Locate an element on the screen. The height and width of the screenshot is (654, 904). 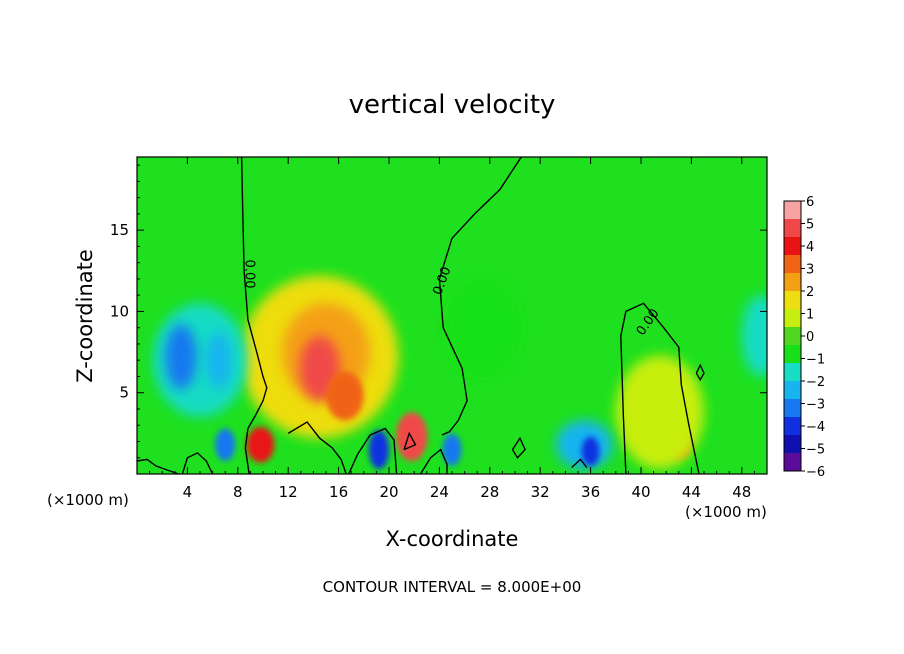
colorbar-label: 5 is located at coordinates (810, 225).